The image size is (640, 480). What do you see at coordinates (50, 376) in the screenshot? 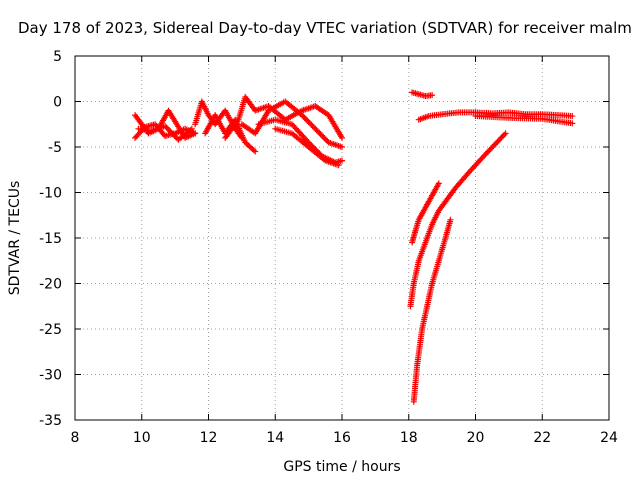
I see `y-tick-label: -30` at bounding box center [50, 376].